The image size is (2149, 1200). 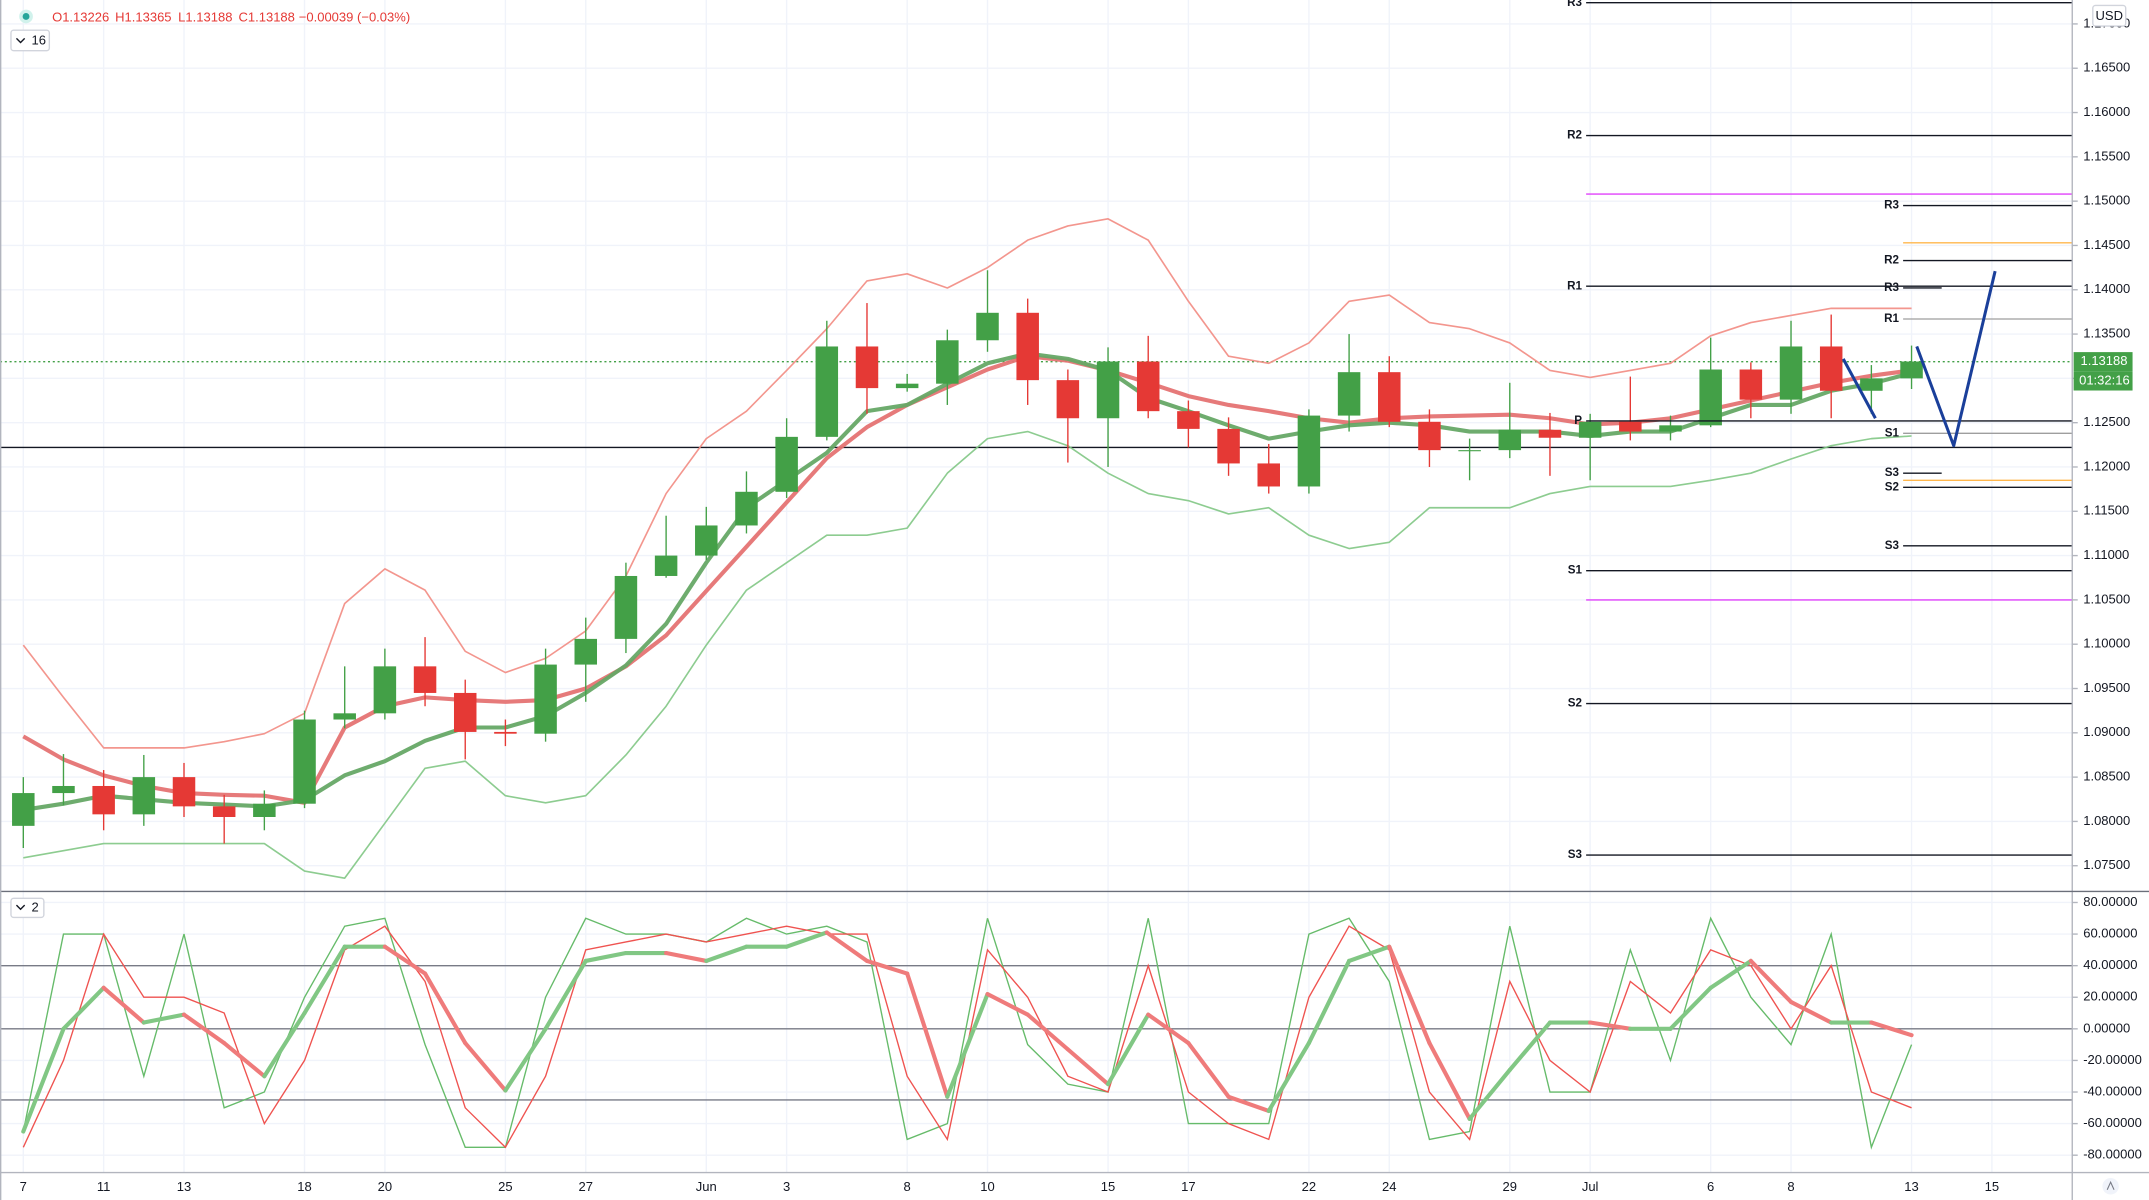 What do you see at coordinates (205, 16) in the screenshot?
I see `ohlc-low: L1.13188` at bounding box center [205, 16].